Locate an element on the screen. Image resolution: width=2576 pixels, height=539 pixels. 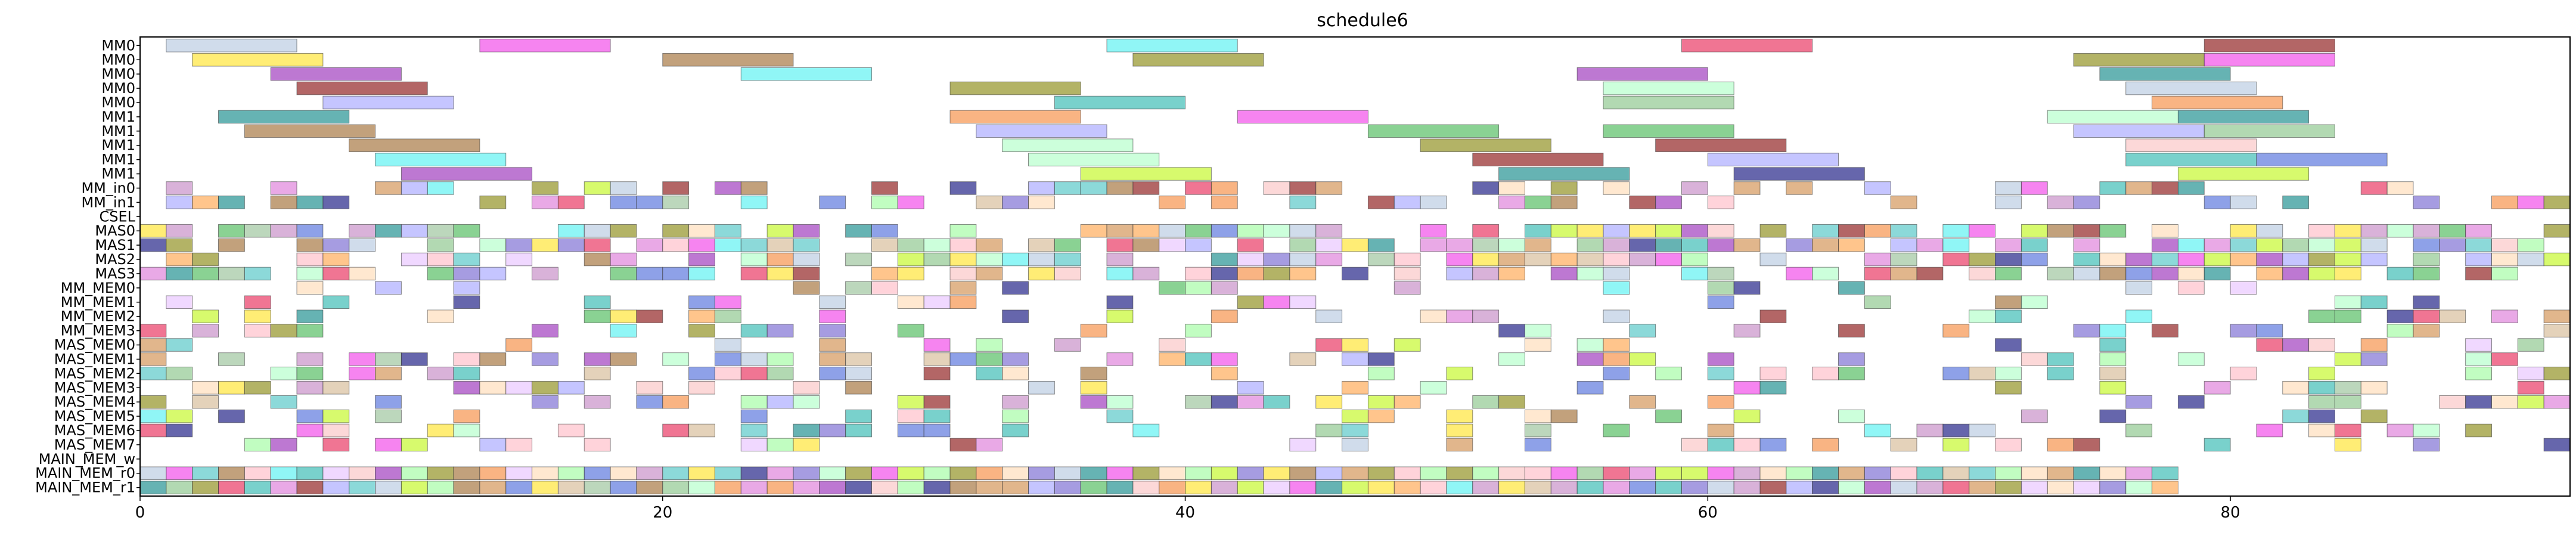
y-tick-label: MAS_MEM7 is located at coordinates (95, 444).